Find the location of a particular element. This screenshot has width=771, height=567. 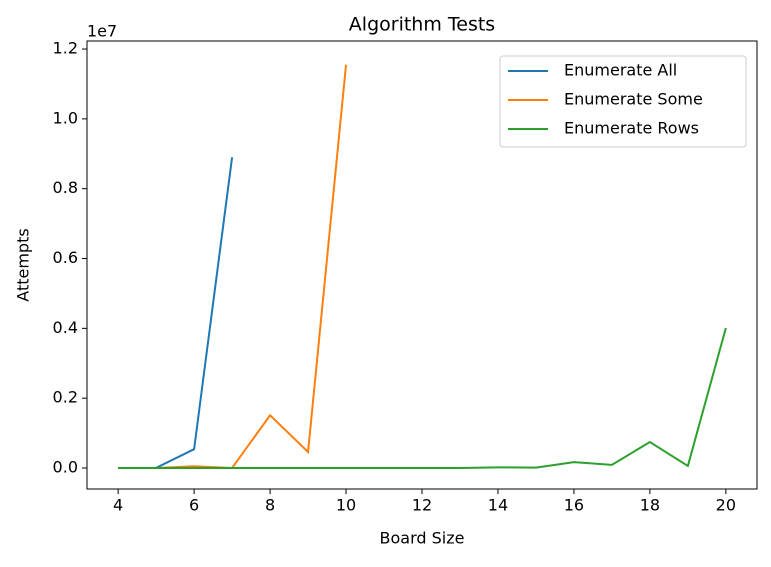

legend-label: Enumerate Some is located at coordinates (633, 99).